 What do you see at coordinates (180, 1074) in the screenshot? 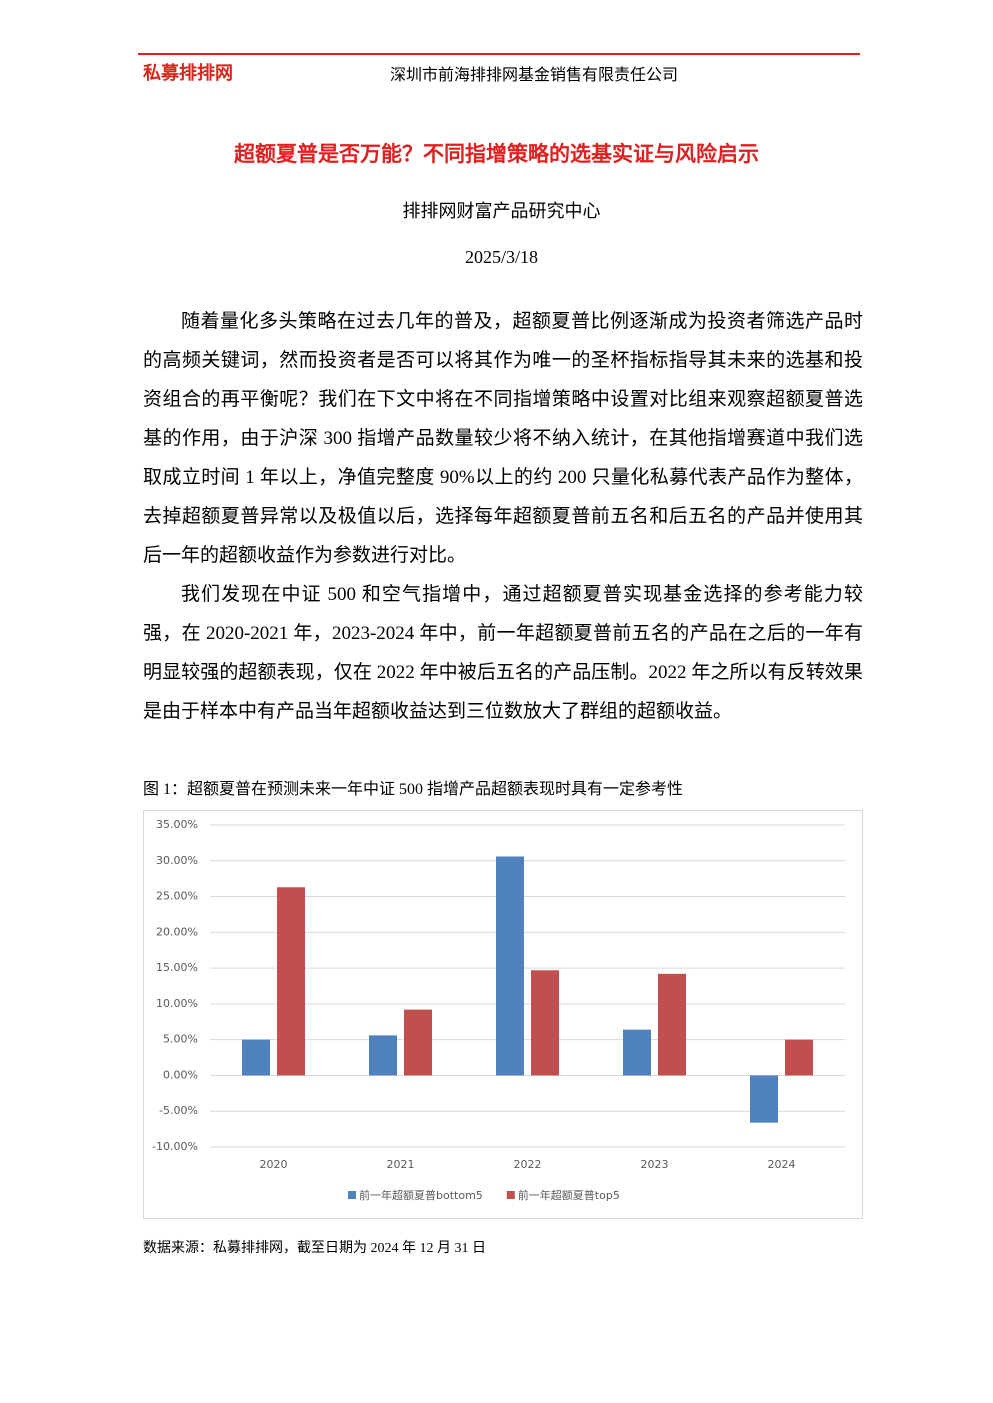
I see `y-tick-label: 0.00%` at bounding box center [180, 1074].